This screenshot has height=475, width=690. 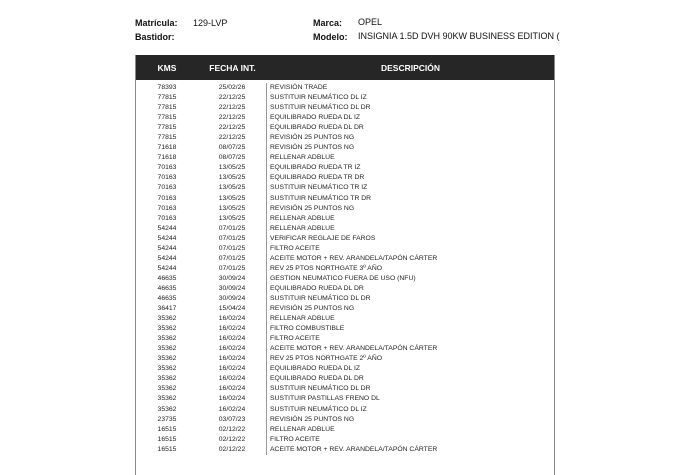 What do you see at coordinates (167, 309) in the screenshot?
I see `kms-cell: 36417` at bounding box center [167, 309].